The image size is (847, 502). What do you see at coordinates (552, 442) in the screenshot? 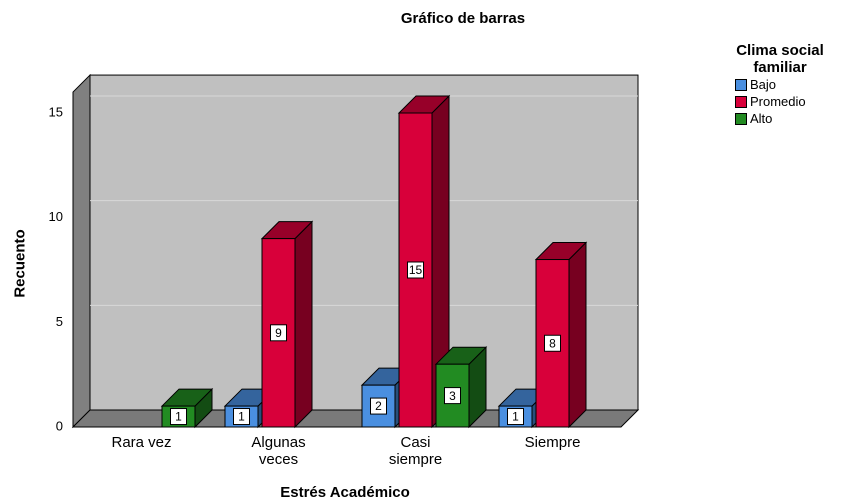
I see `x-tick-label: Siempre` at bounding box center [552, 442].